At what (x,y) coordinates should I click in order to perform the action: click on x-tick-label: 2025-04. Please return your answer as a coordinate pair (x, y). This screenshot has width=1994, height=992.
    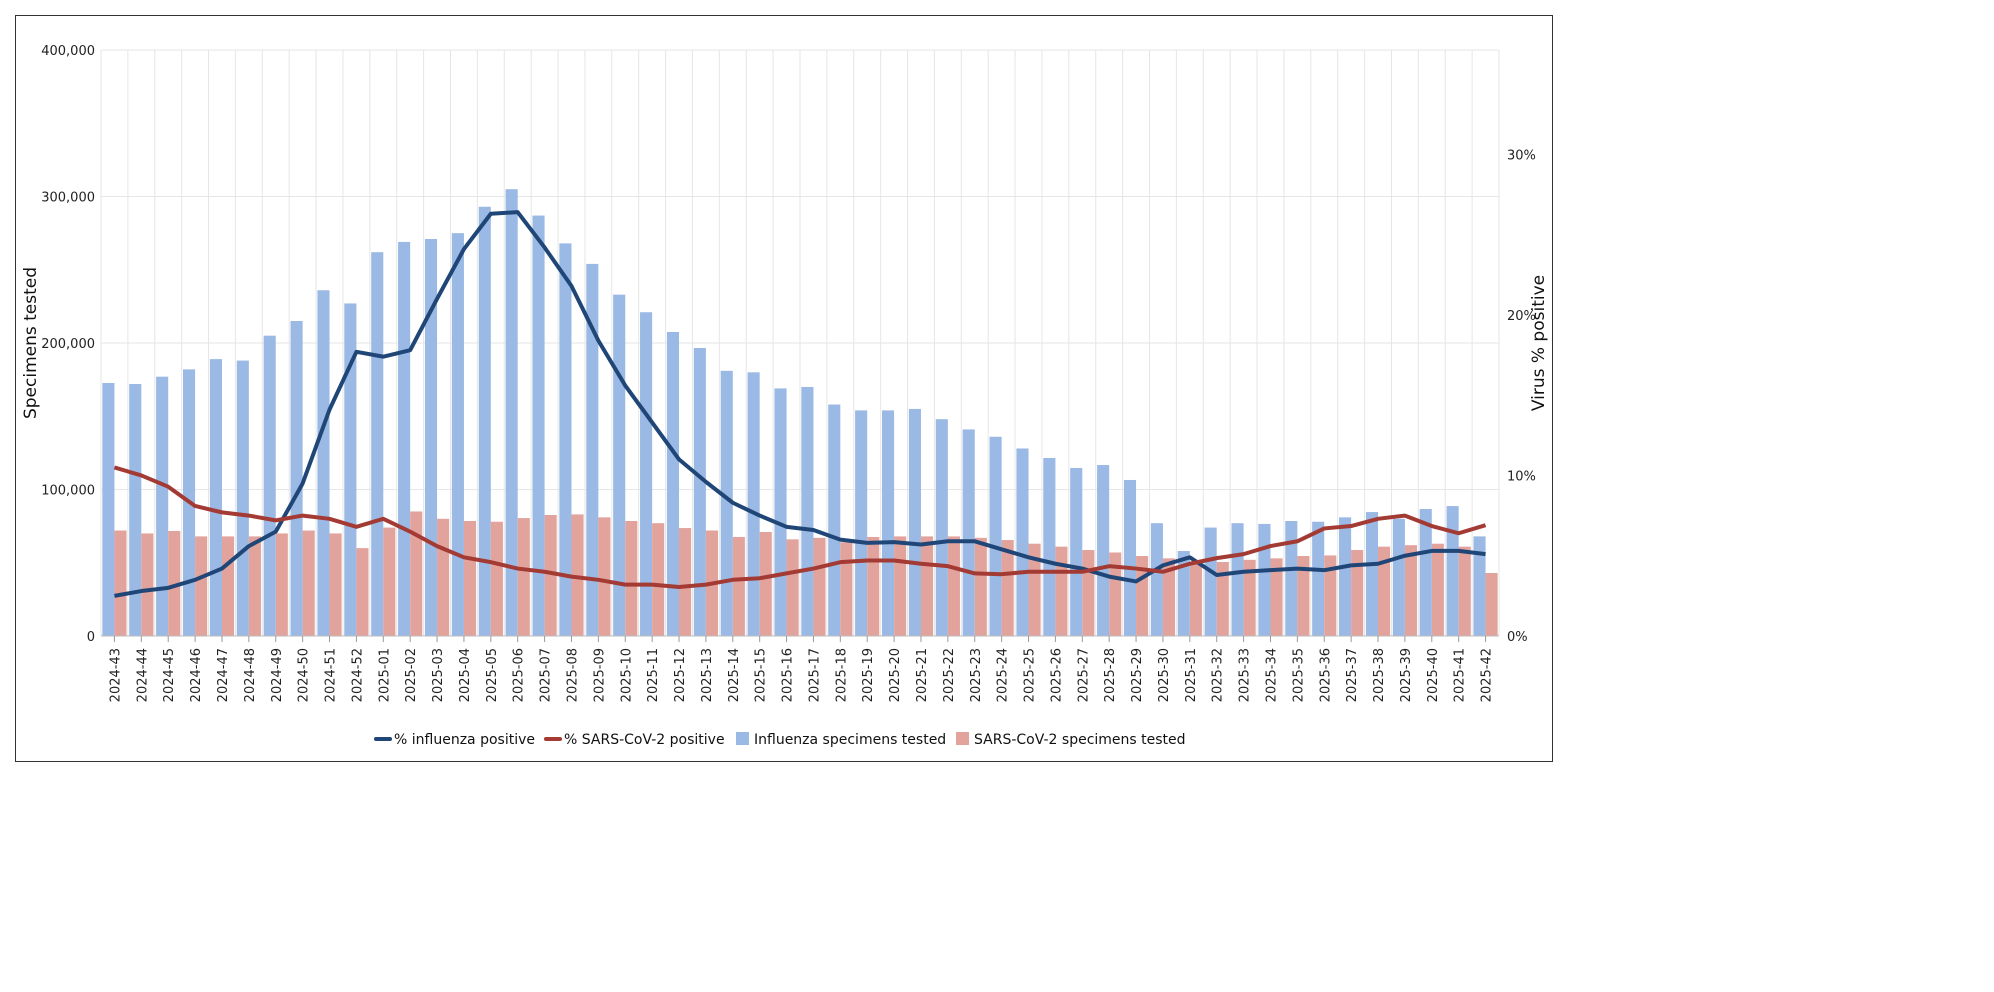
    Looking at the image, I should click on (465, 675).